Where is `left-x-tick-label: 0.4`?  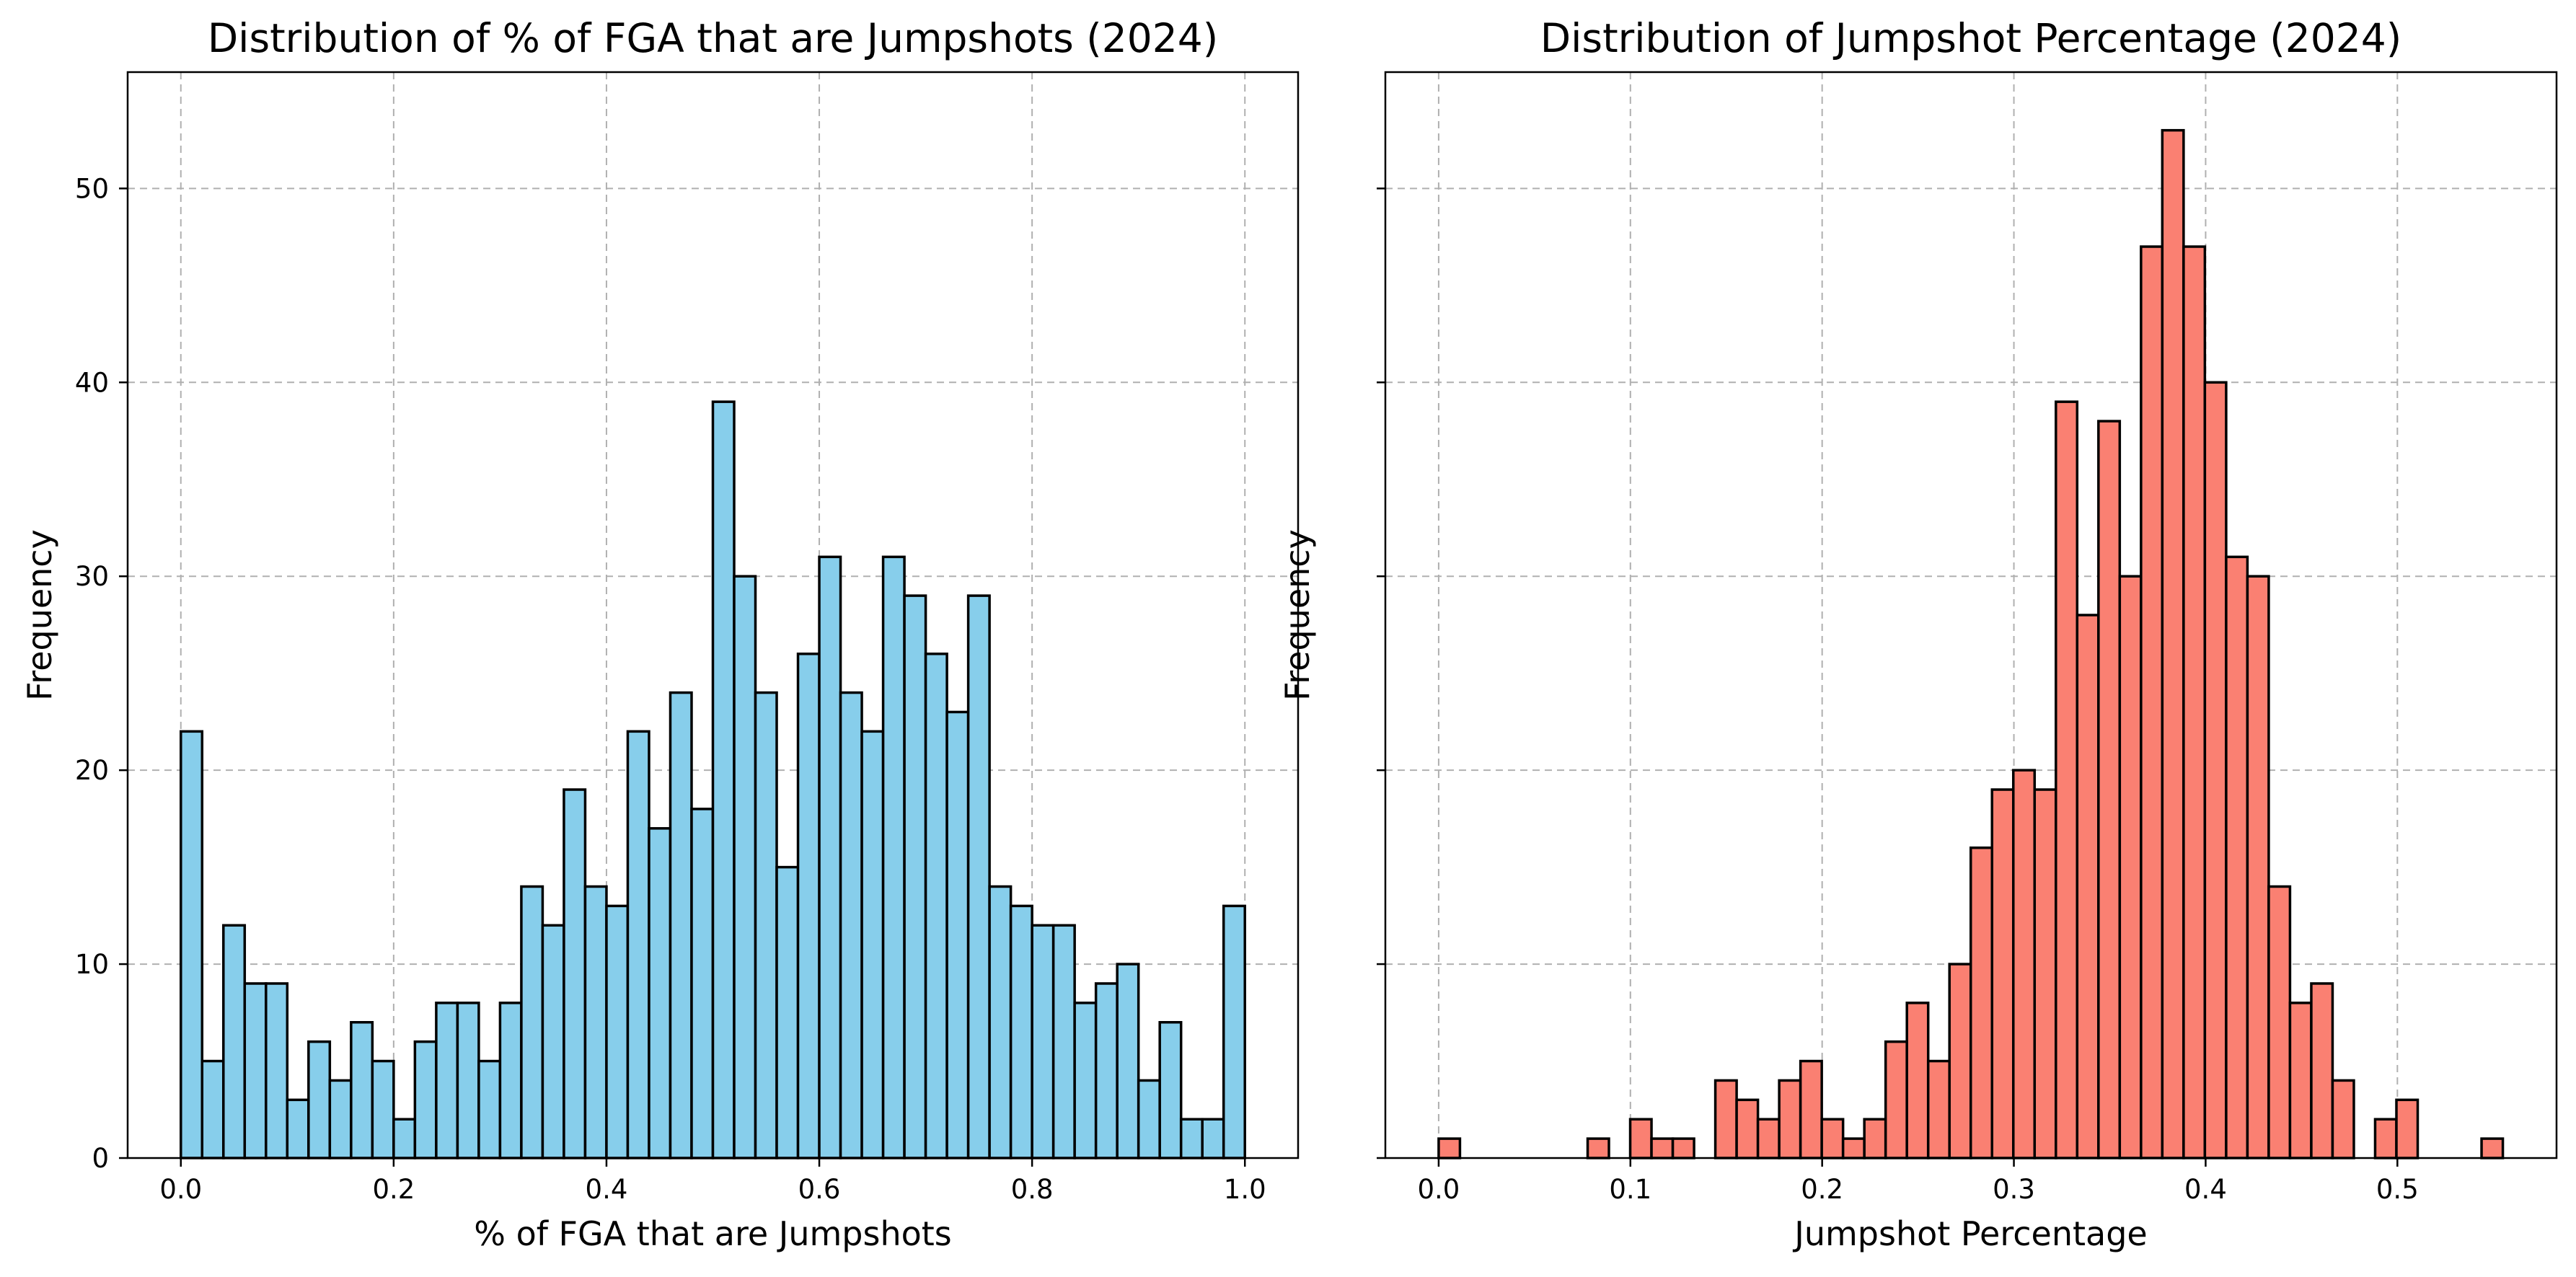
left-x-tick-label: 0.4 is located at coordinates (607, 1189).